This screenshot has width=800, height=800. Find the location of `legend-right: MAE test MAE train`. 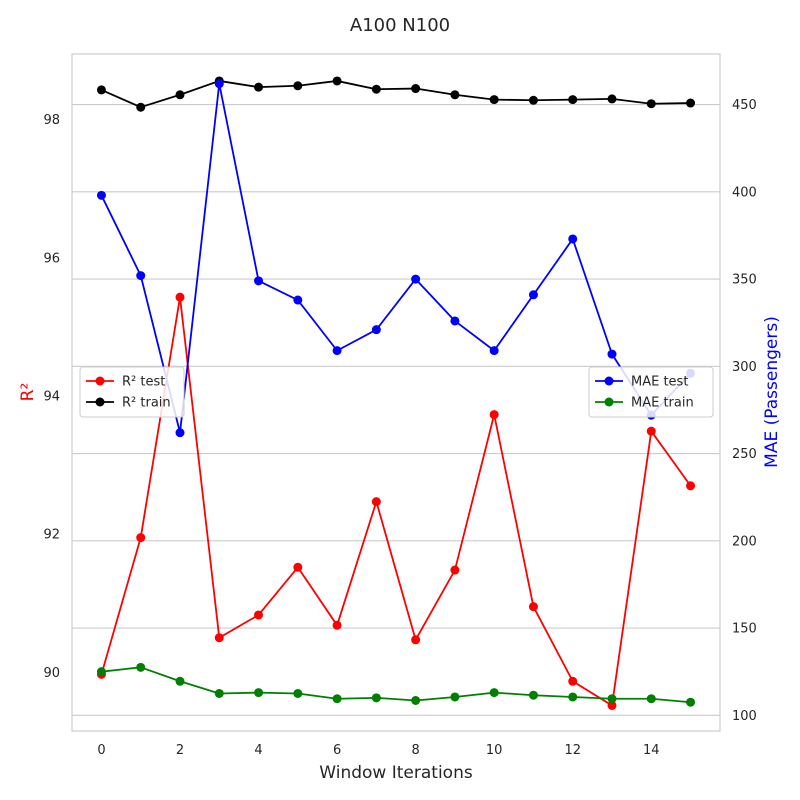

legend-right: MAE test MAE train is located at coordinates (651, 392).